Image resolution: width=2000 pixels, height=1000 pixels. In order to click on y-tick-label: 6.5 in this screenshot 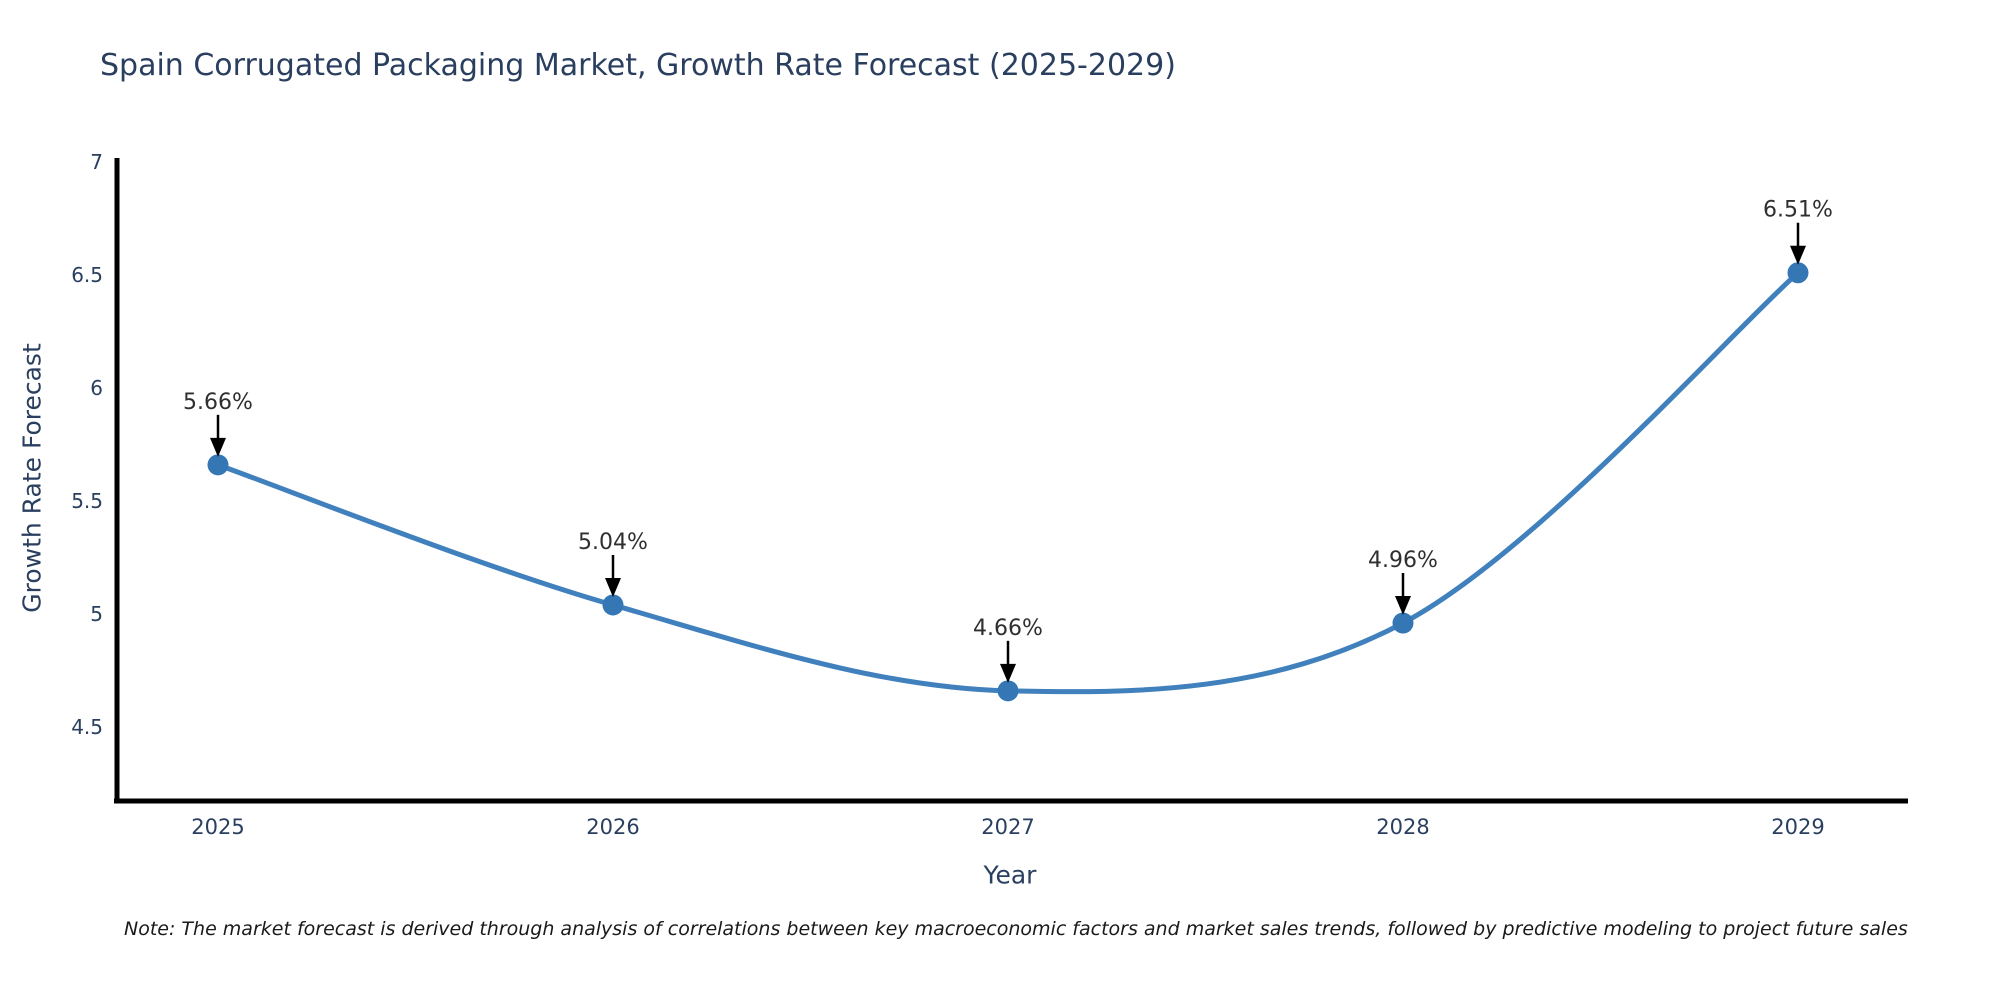, I will do `click(87, 275)`.